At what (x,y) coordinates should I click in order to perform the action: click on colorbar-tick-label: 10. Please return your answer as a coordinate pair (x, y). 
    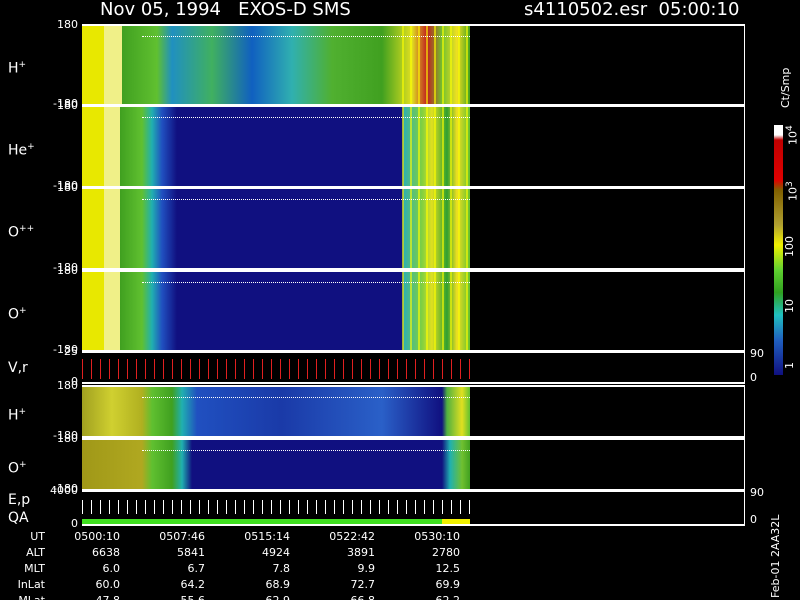
    Looking at the image, I should click on (789, 306).